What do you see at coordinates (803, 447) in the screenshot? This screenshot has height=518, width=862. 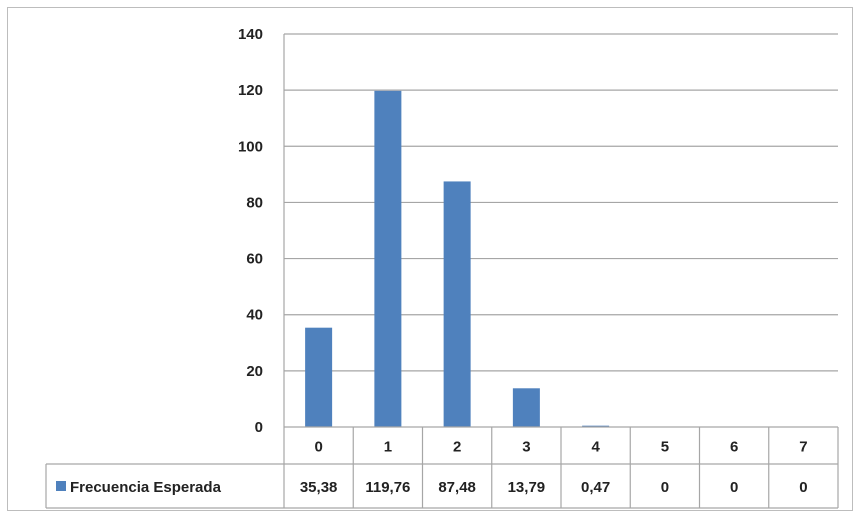 I see `x-category-label: 7` at bounding box center [803, 447].